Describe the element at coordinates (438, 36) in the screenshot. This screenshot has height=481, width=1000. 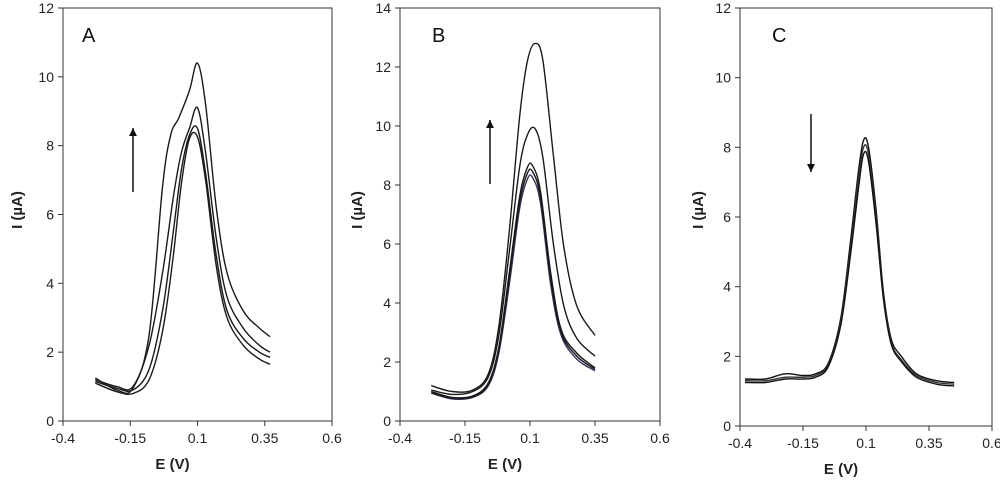
I see `panel-label: B` at that location.